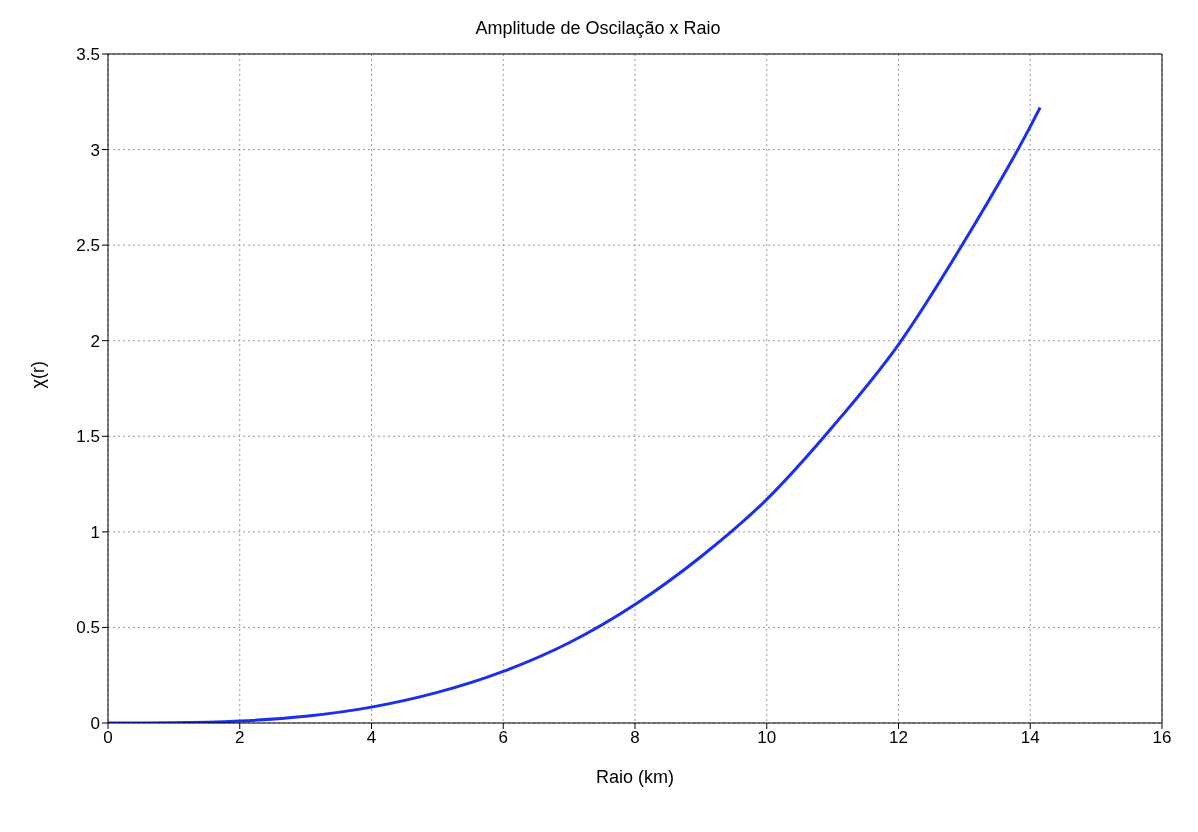 The width and height of the screenshot is (1198, 832). Describe the element at coordinates (898, 738) in the screenshot. I see `x-tick-label: 12` at that location.